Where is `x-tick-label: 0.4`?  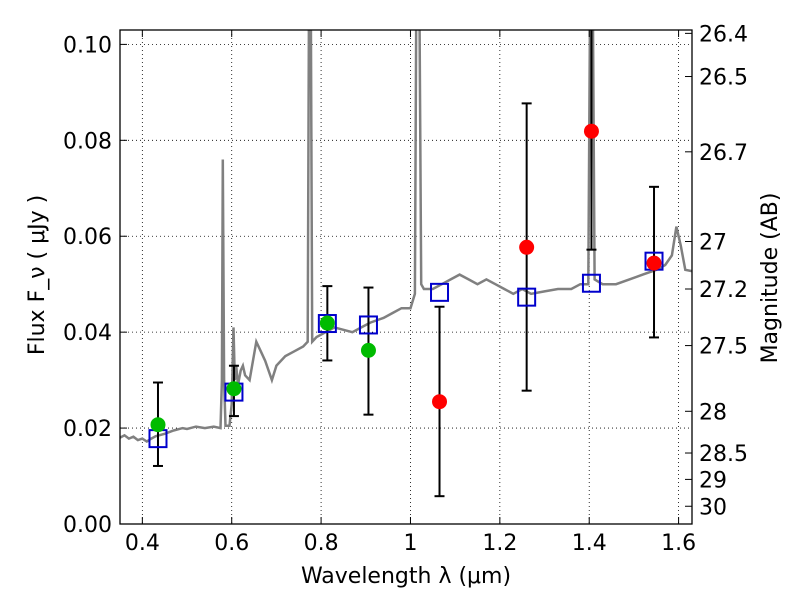
x-tick-label: 0.4 is located at coordinates (142, 543).